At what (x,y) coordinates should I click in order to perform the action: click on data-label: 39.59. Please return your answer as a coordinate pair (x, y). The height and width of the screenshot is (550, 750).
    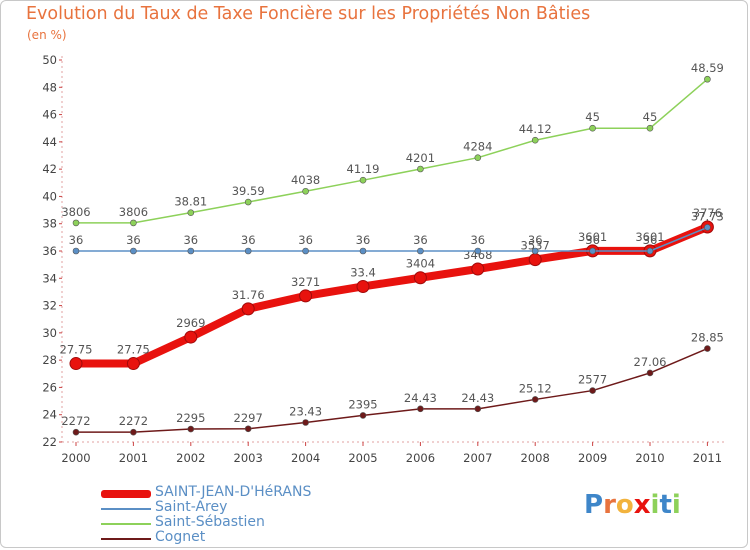
    Looking at the image, I should click on (248, 191).